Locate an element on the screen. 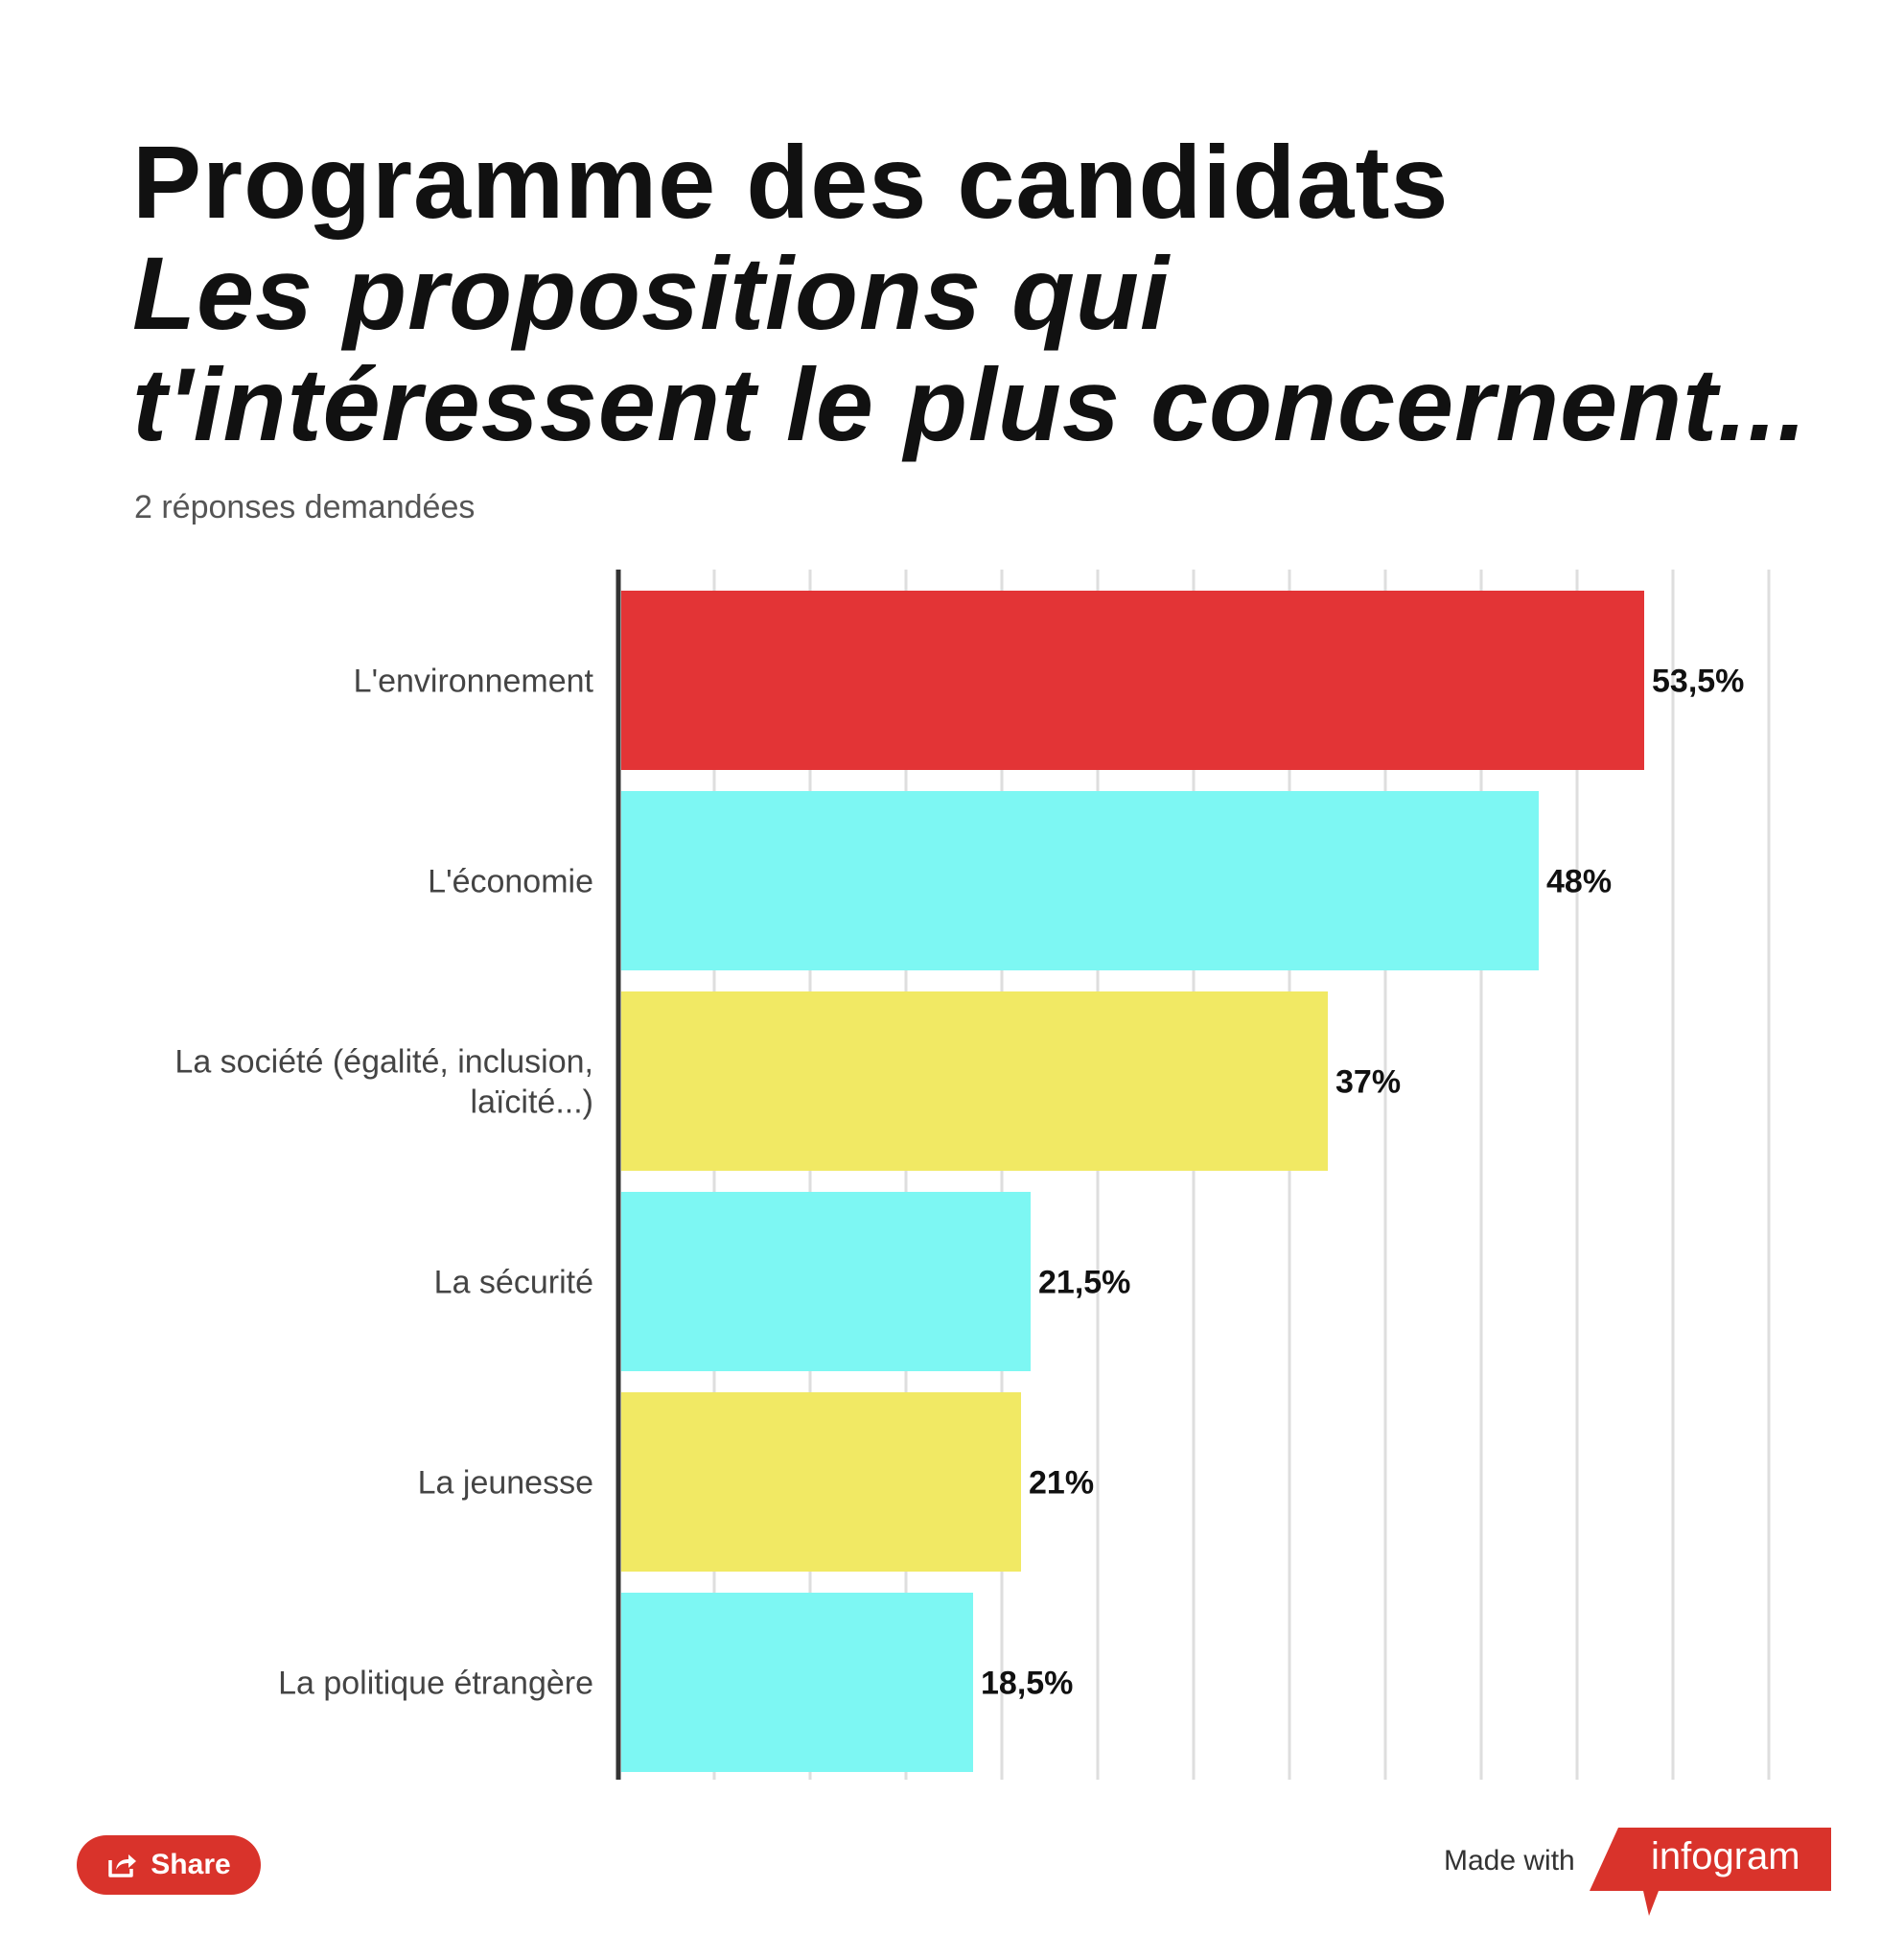 This screenshot has width=1904, height=1935. value-label: 21% is located at coordinates (1061, 1483).